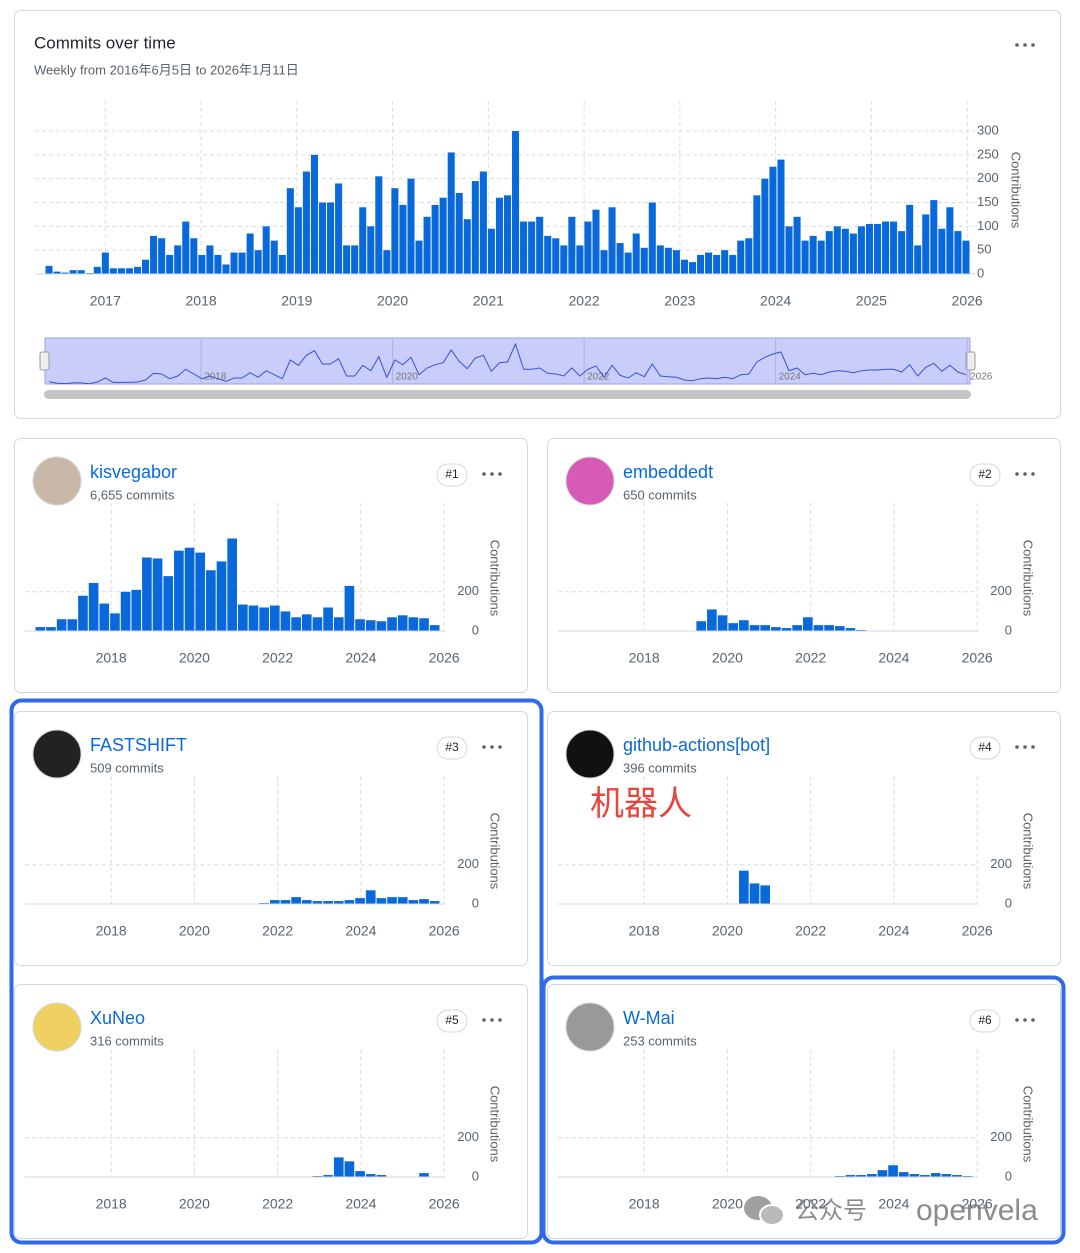 The height and width of the screenshot is (1253, 1080). Describe the element at coordinates (649, 1018) in the screenshot. I see `contributor-name: W-Mai` at that location.